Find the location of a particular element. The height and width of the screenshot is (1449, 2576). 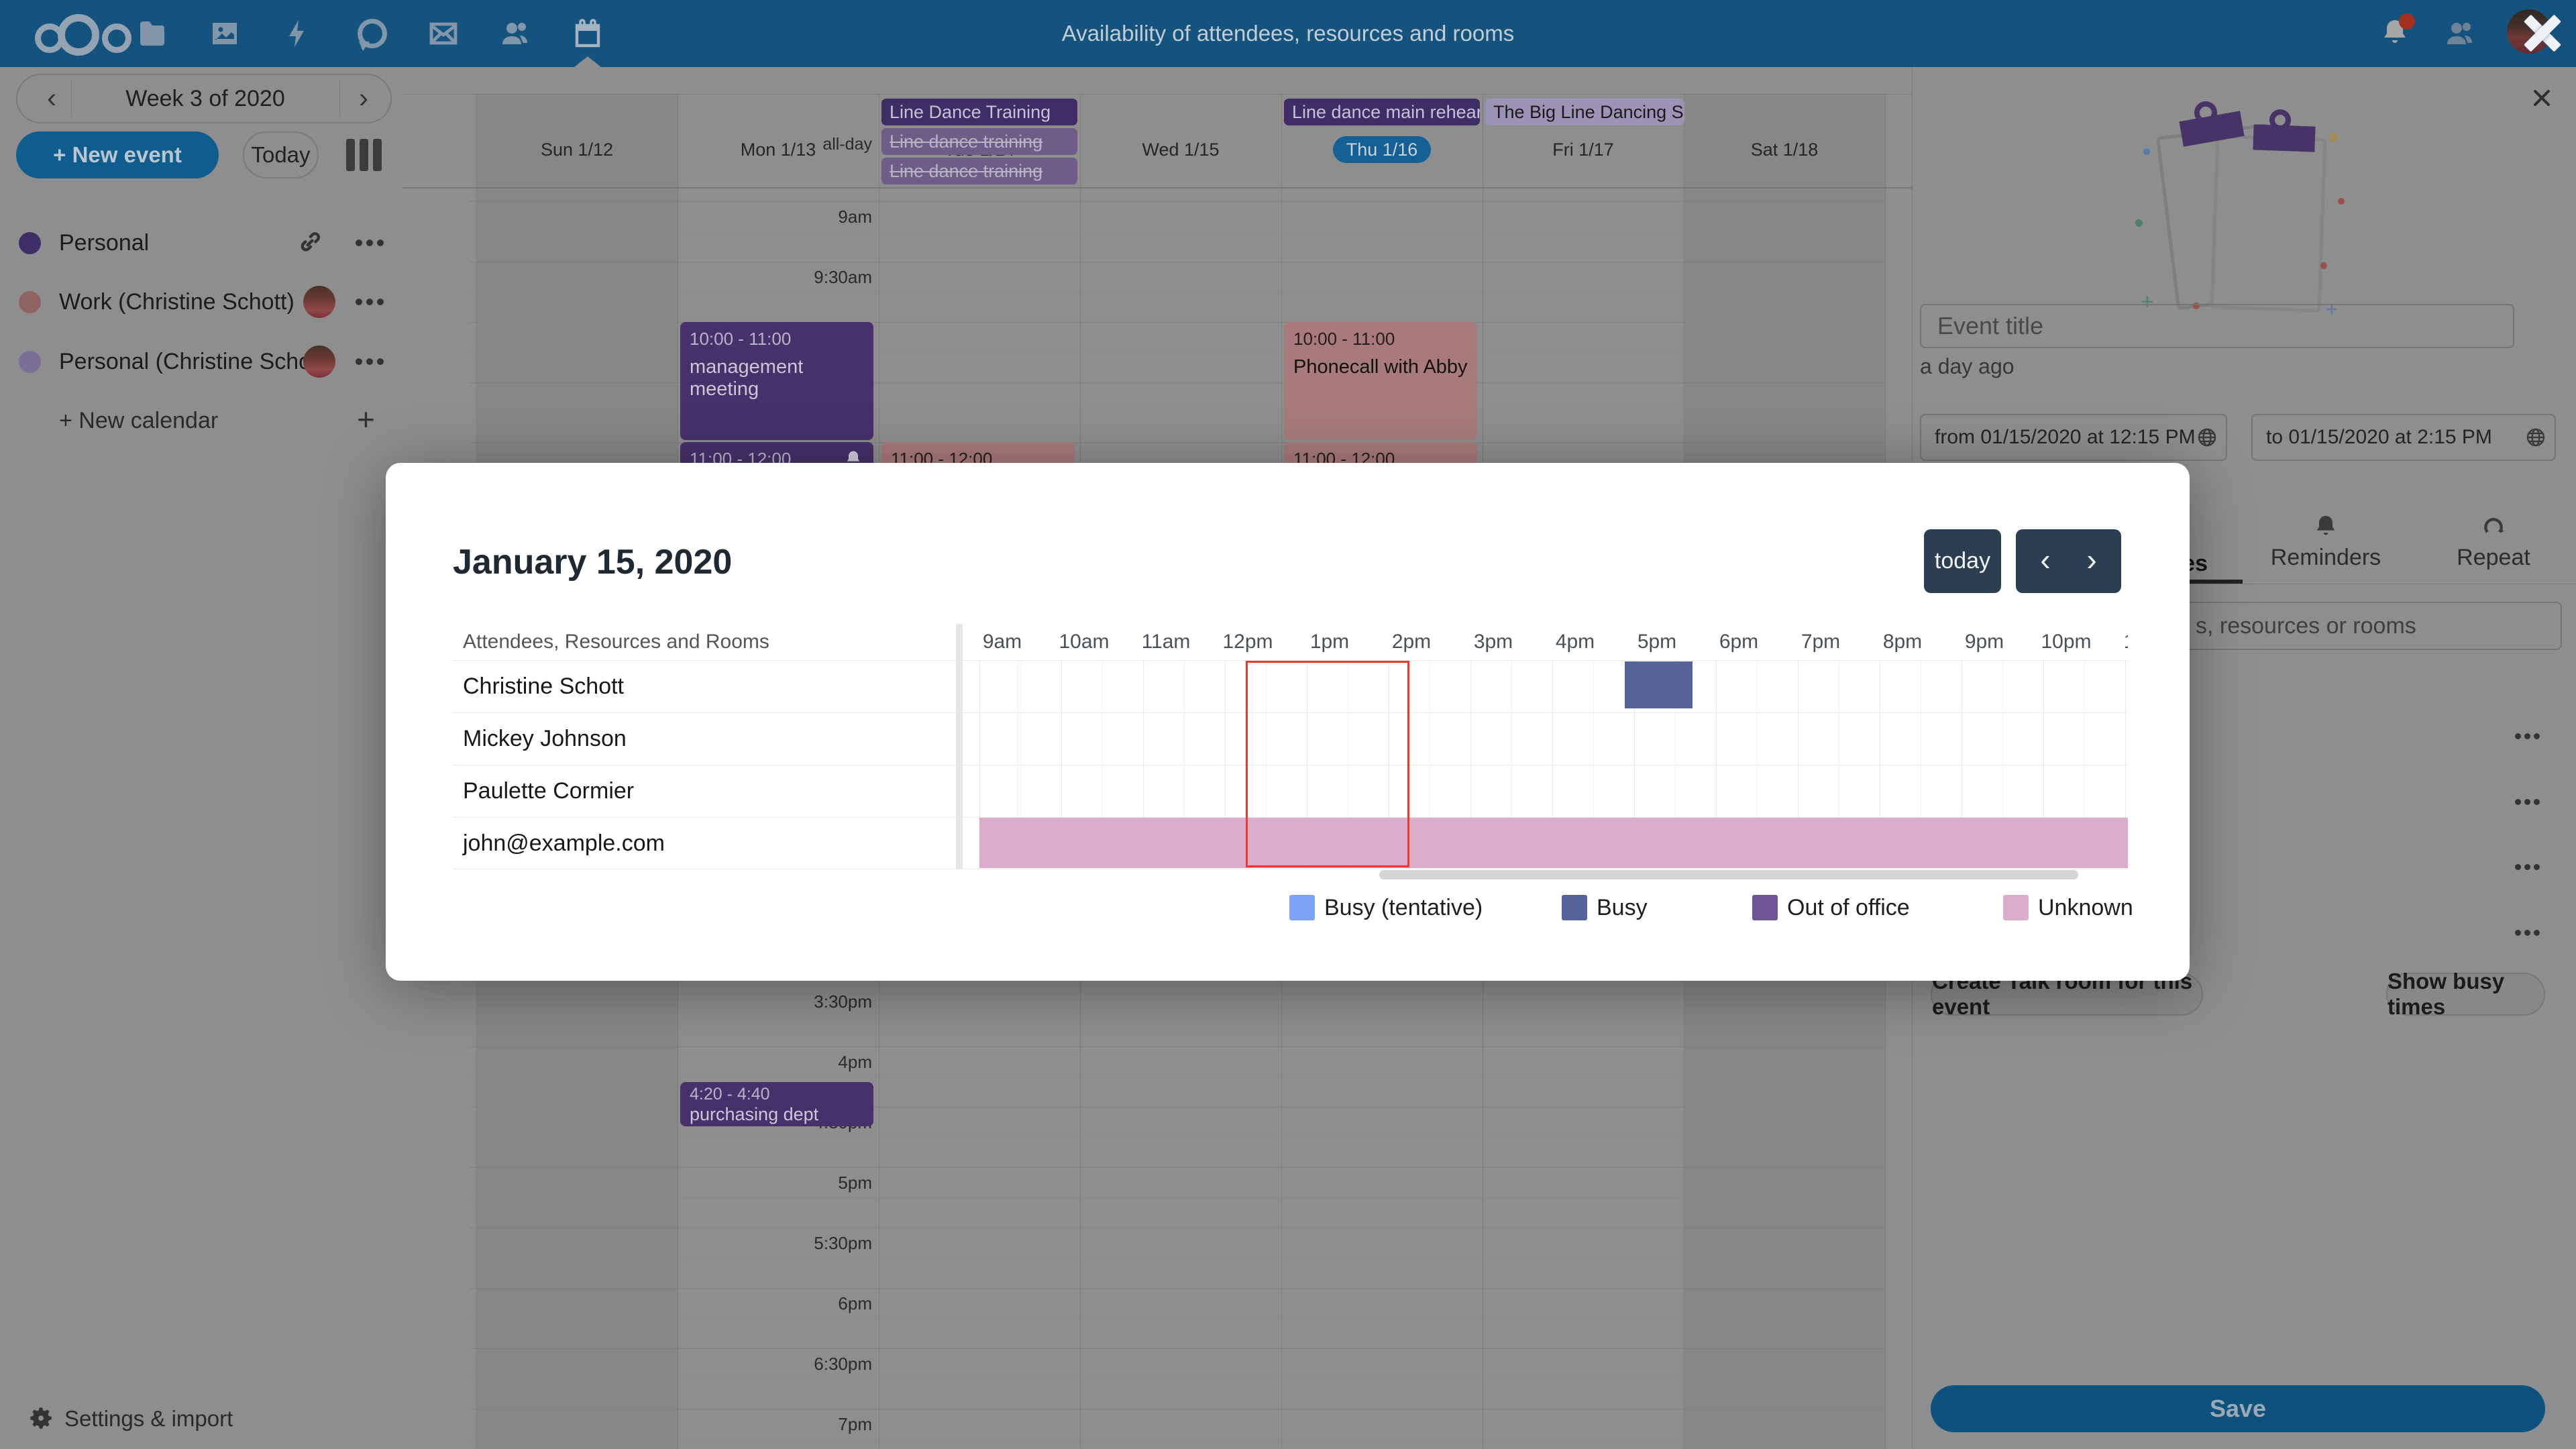

activity-icon is located at coordinates (297, 33).